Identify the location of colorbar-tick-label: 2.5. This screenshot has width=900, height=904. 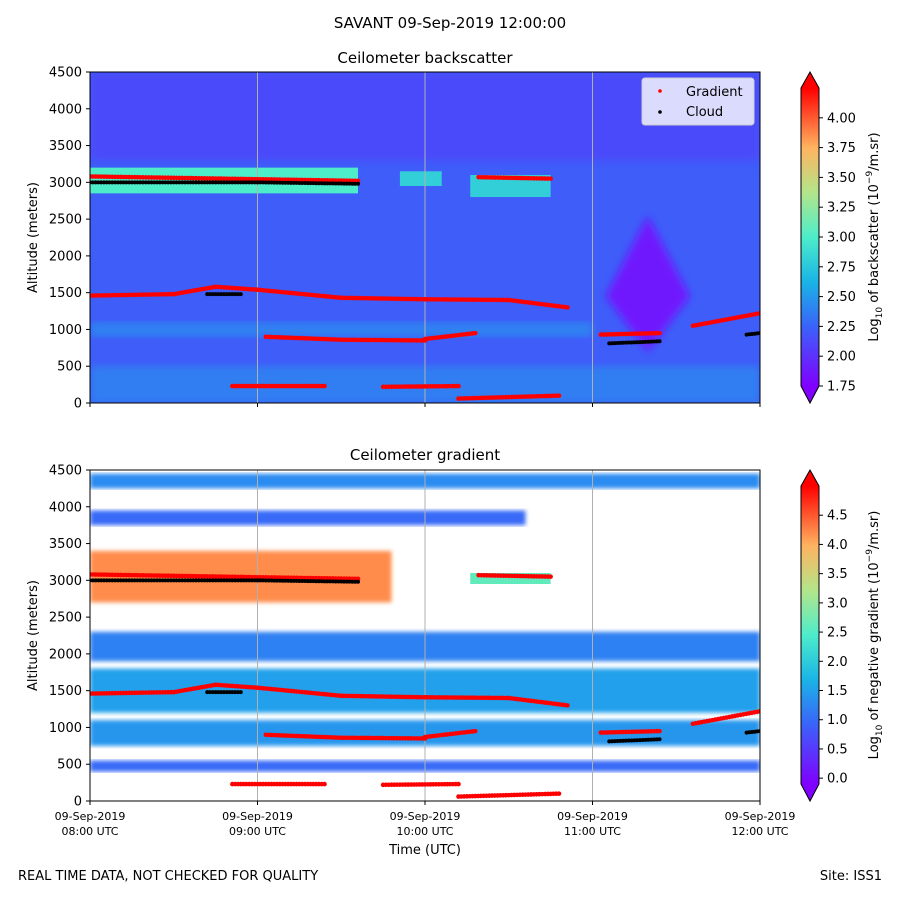
(837, 633).